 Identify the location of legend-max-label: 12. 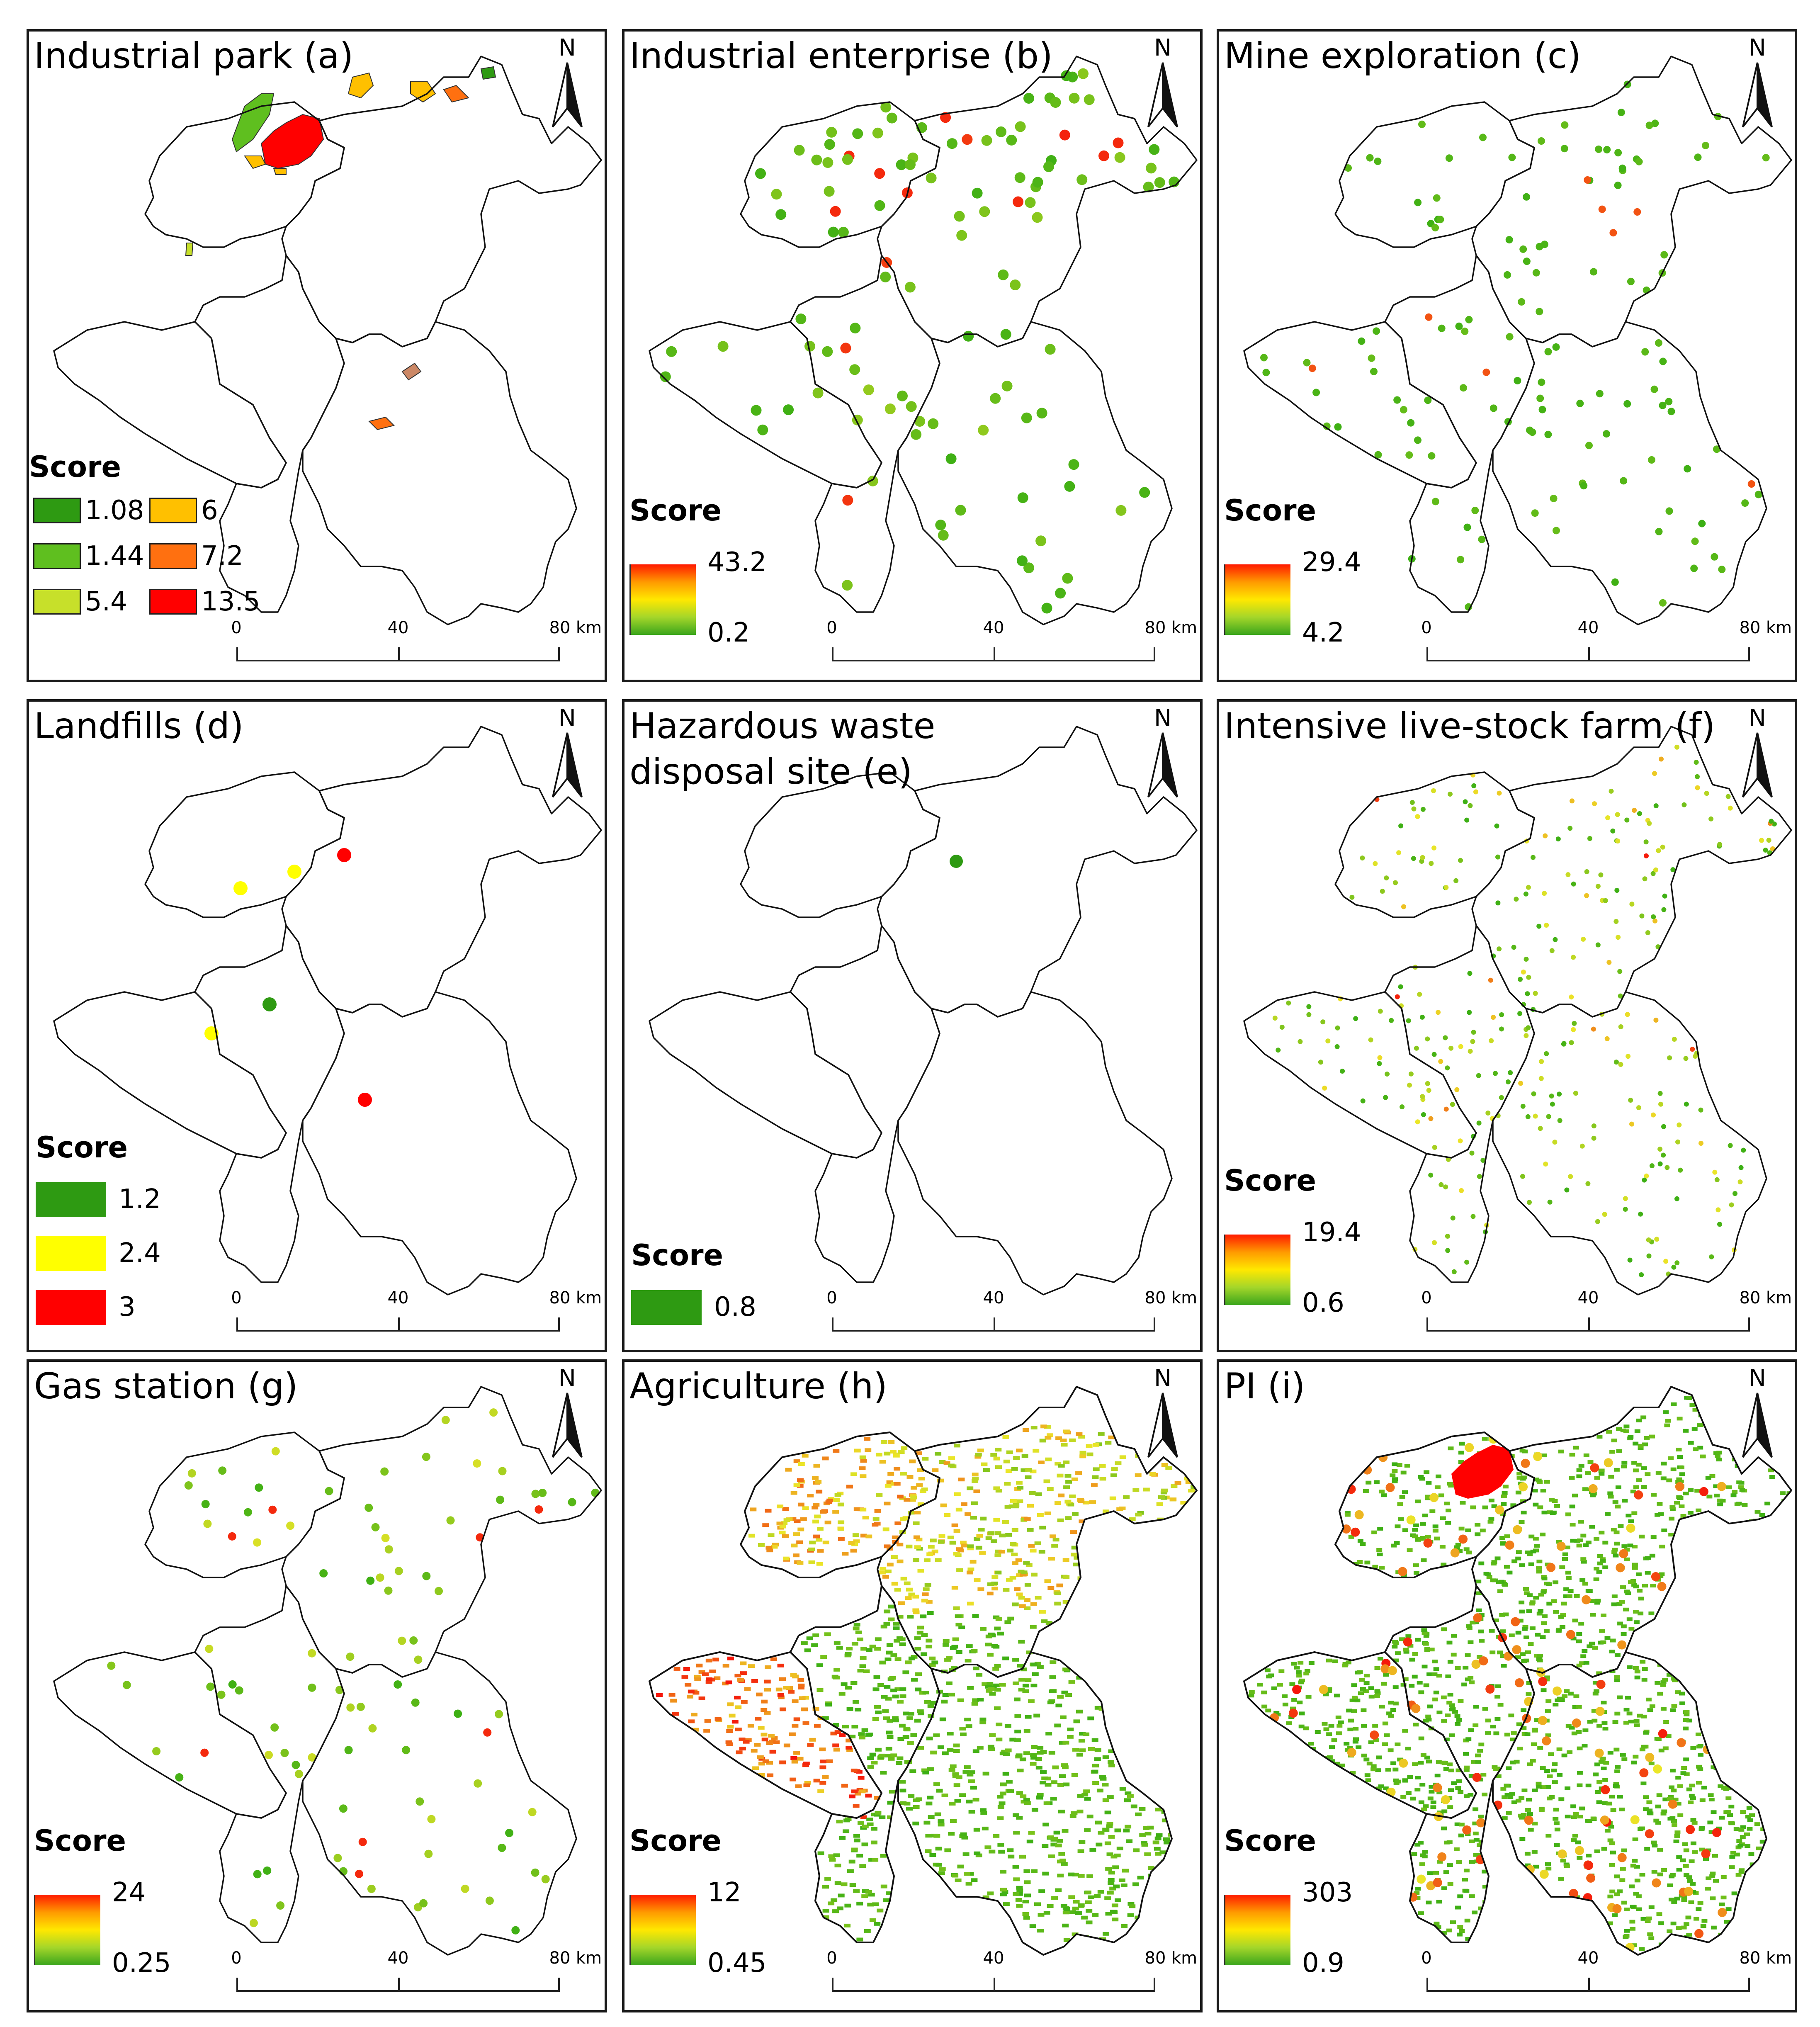
(724, 1892).